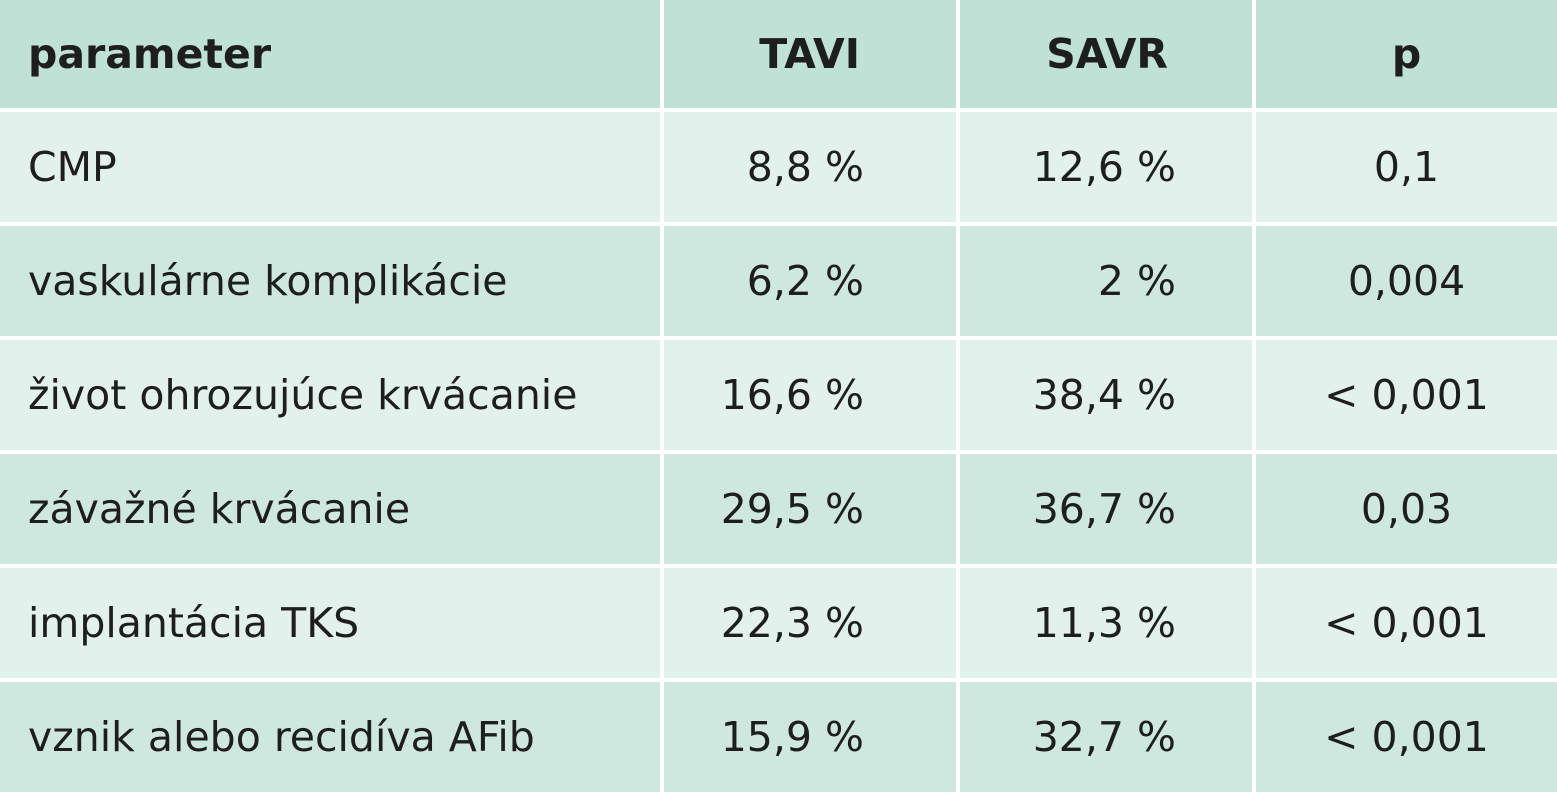  What do you see at coordinates (808, 739) in the screenshot?
I see `cell-tavi: 15,9 %` at bounding box center [808, 739].